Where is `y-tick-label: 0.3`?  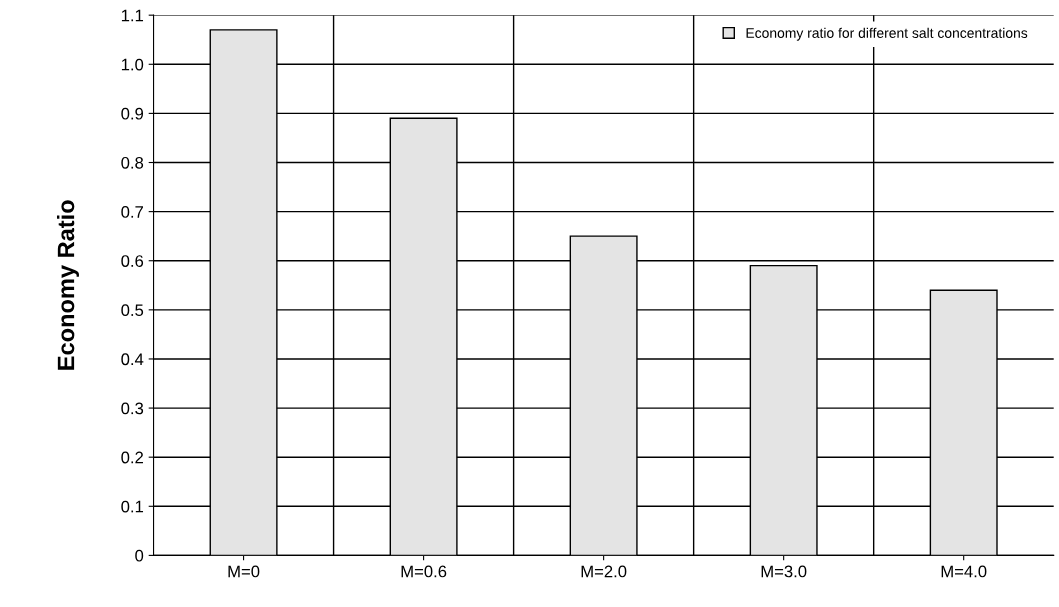
y-tick-label: 0.3 is located at coordinates (132, 408).